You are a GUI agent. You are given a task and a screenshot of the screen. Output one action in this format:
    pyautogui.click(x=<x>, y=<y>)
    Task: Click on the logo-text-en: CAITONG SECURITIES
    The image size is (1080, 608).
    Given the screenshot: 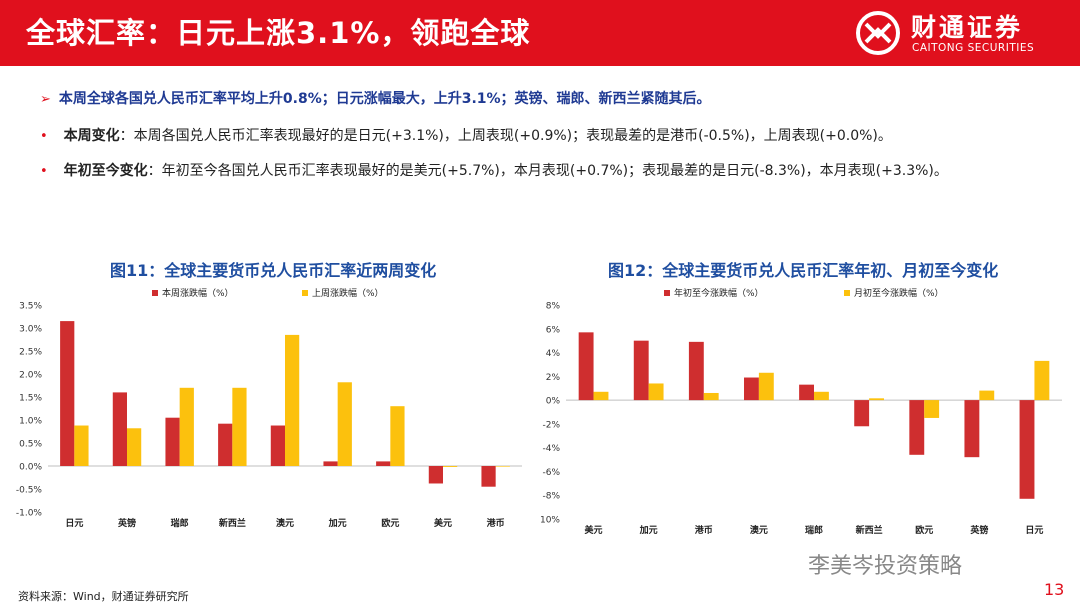 What is the action you would take?
    pyautogui.click(x=973, y=48)
    